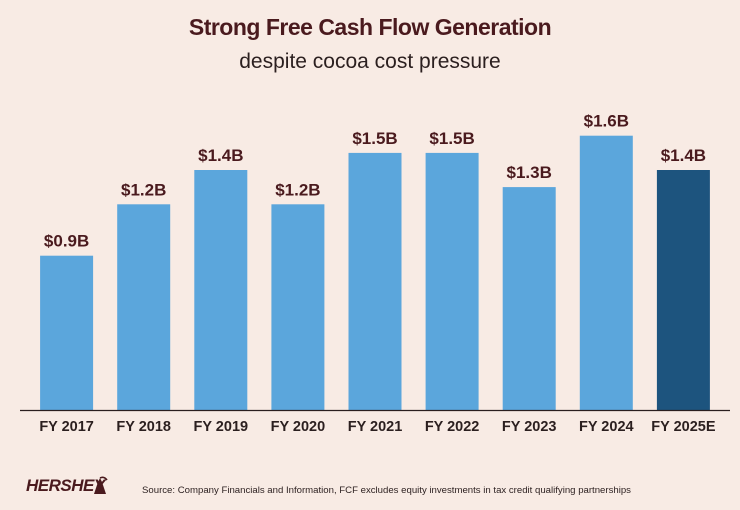 Image resolution: width=740 pixels, height=510 pixels. I want to click on bar-fy-2018, so click(144, 307).